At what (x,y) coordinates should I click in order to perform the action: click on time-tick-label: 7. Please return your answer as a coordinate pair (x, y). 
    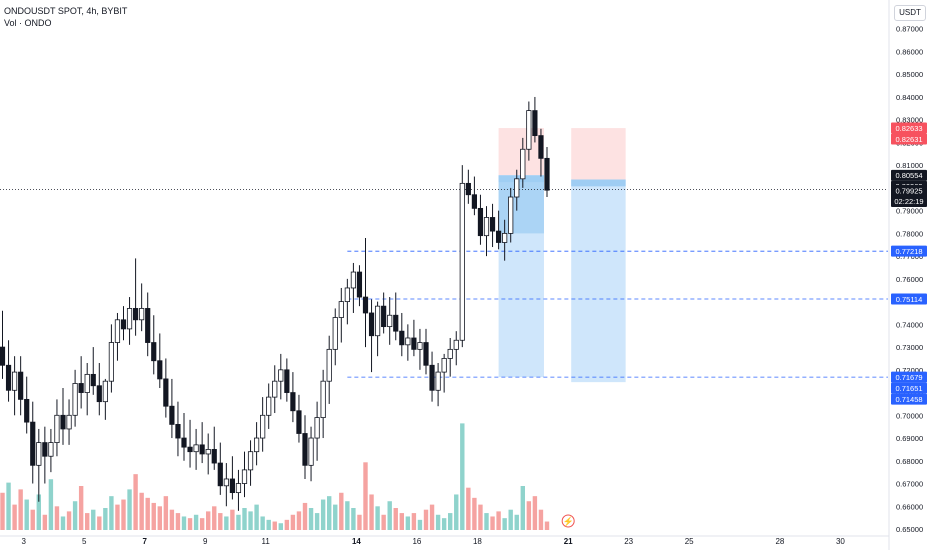
    Looking at the image, I should click on (144, 541).